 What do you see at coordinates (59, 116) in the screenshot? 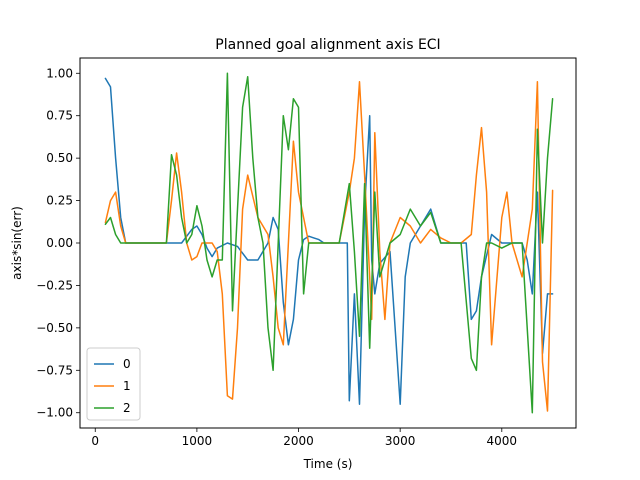
I see `y-tick-label: 0.75` at bounding box center [59, 116].